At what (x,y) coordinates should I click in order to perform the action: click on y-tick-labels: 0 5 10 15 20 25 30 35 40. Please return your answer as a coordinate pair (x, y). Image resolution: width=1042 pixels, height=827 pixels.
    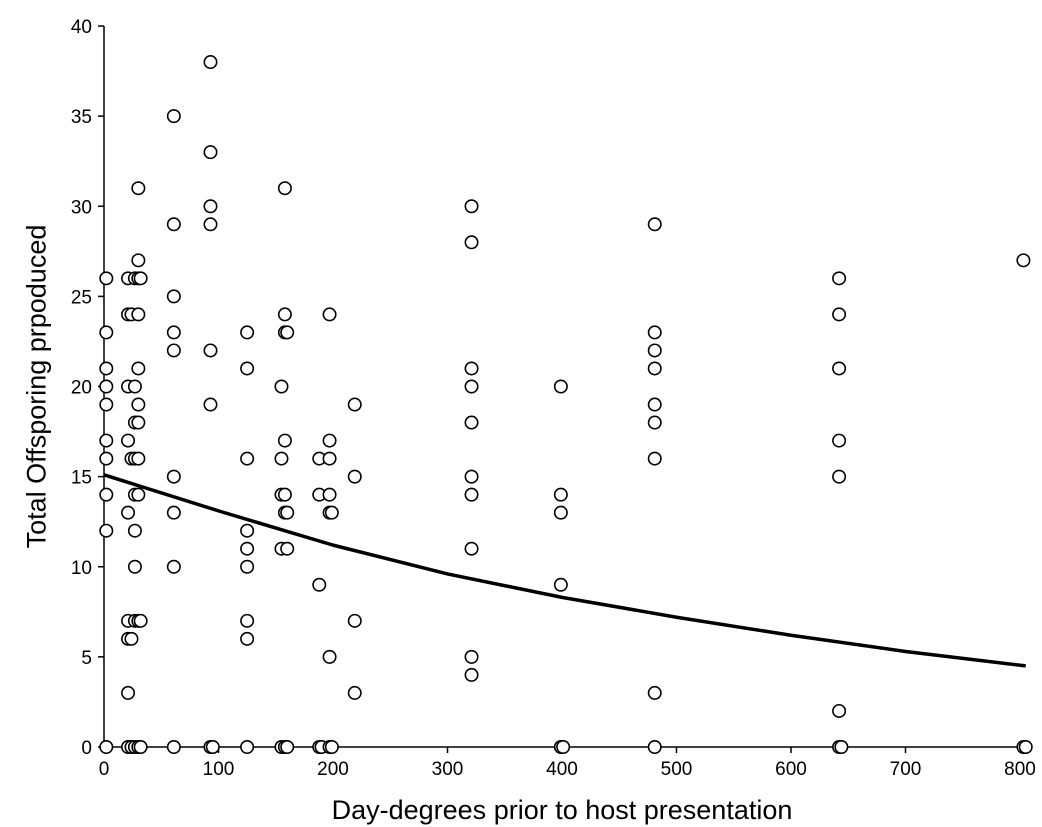
    Looking at the image, I should click on (81, 388).